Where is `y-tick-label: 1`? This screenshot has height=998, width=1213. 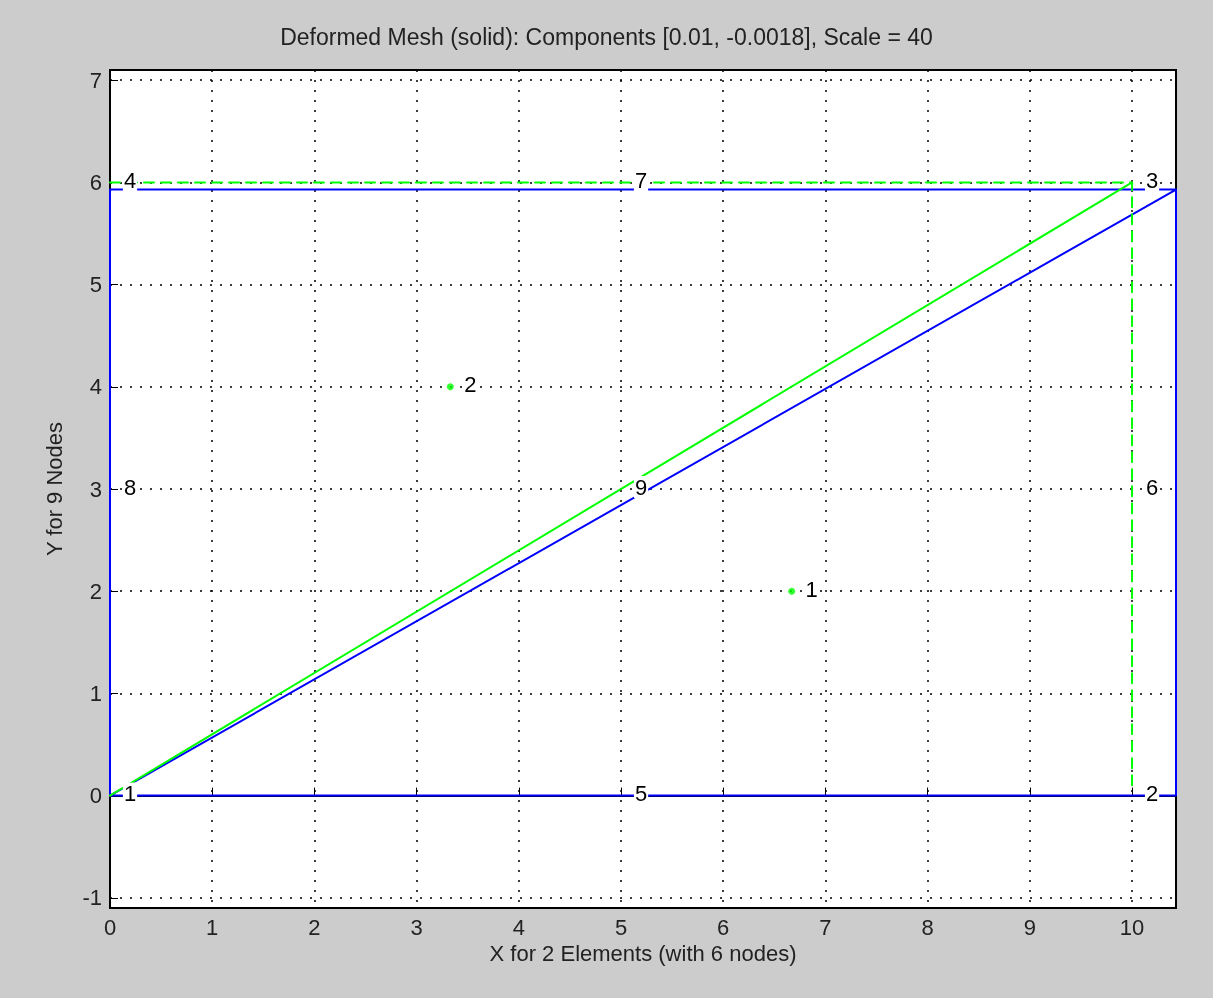 y-tick-label: 1 is located at coordinates (95, 693).